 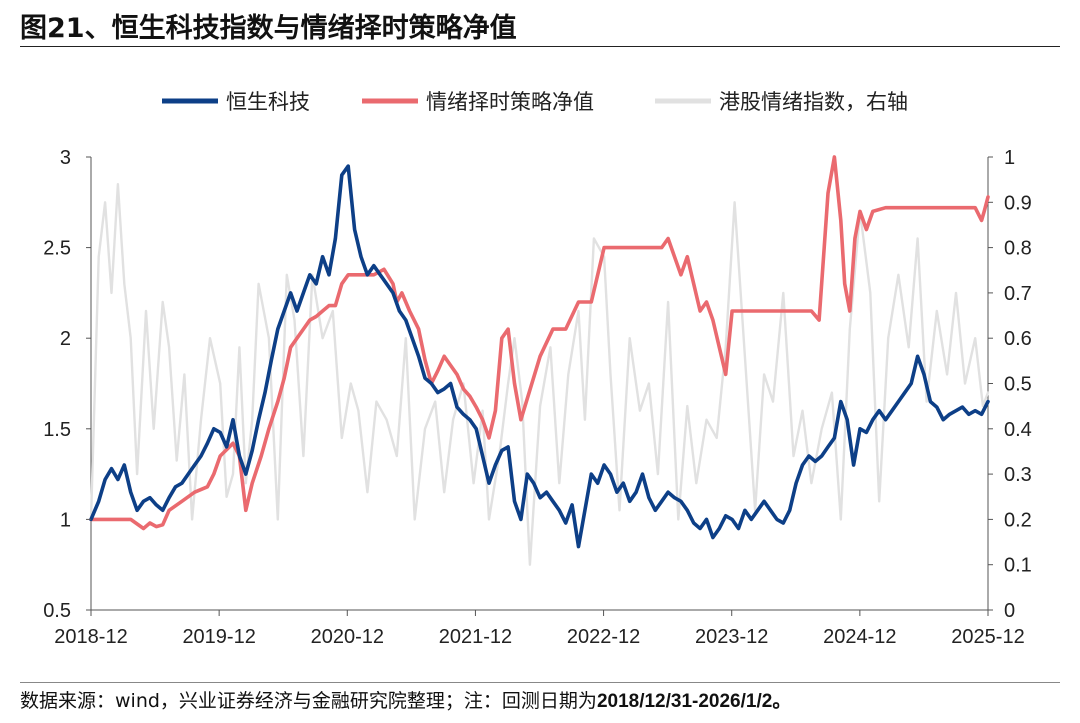 What do you see at coordinates (57, 430) in the screenshot?
I see `left-tick-label: 1.5` at bounding box center [57, 430].